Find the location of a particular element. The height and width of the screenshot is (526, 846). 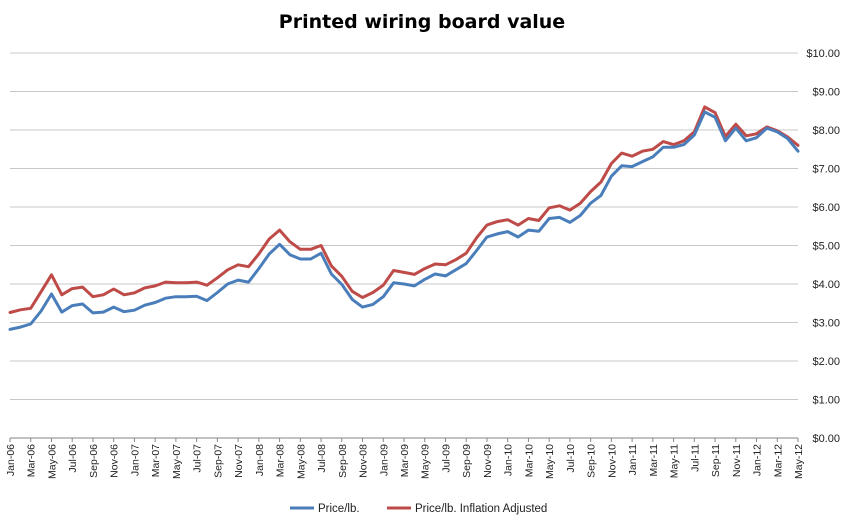

legend-label-inflation-adjusted: Price/lb. Inflation Adjusted is located at coordinates (481, 509).